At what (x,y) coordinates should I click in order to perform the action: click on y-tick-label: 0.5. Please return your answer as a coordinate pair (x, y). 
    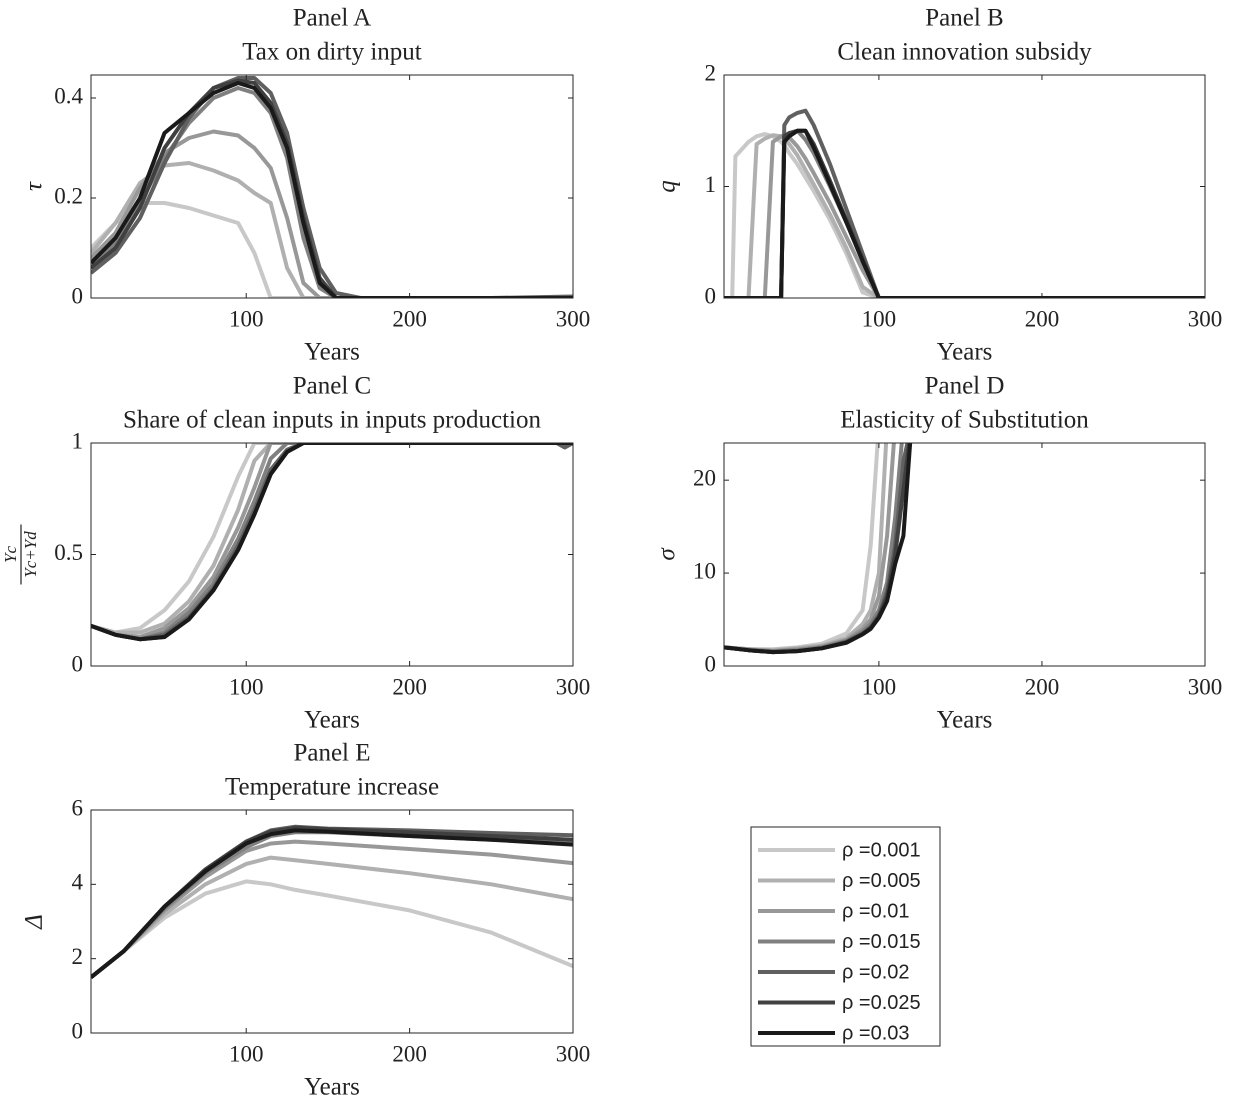
    Looking at the image, I should click on (68, 552).